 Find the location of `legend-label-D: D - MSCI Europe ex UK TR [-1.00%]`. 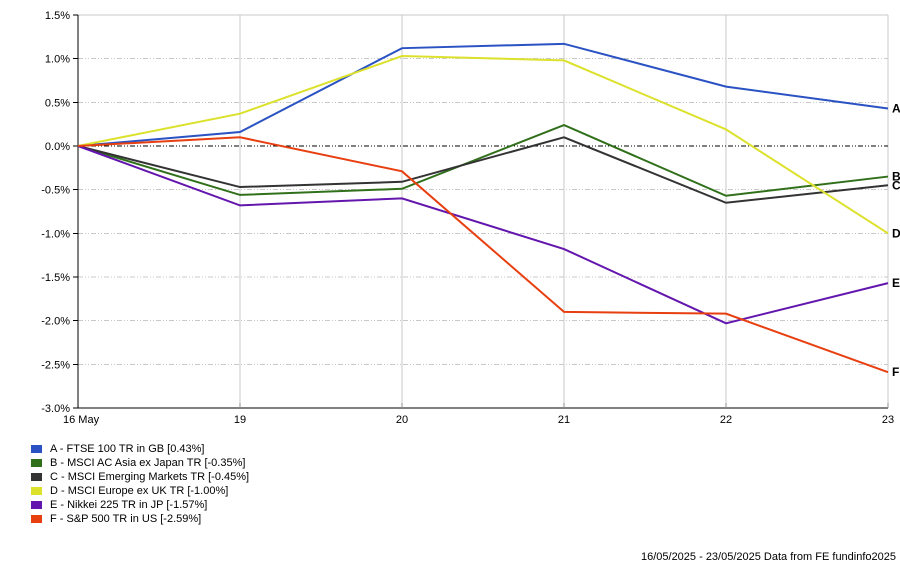

legend-label-D: D - MSCI Europe ex UK TR [-1.00%] is located at coordinates (139, 491).